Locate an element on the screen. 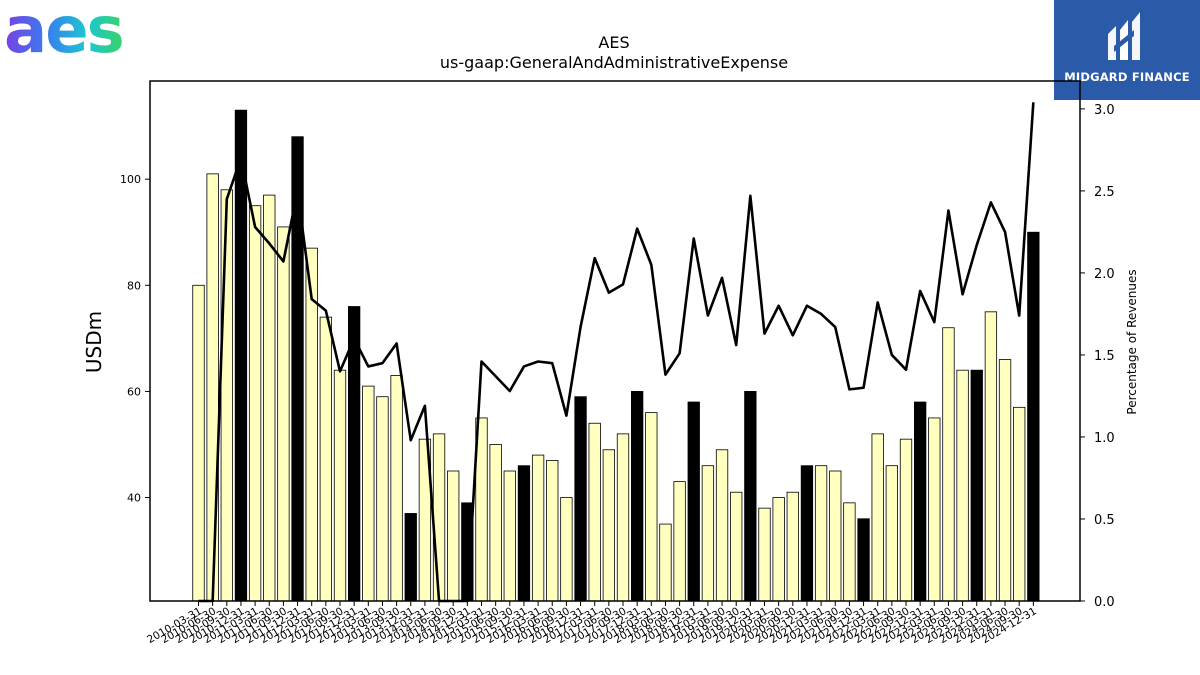 Image resolution: width=1200 pixels, height=675 pixels. y-axis-label: USDm is located at coordinates (94, 342).